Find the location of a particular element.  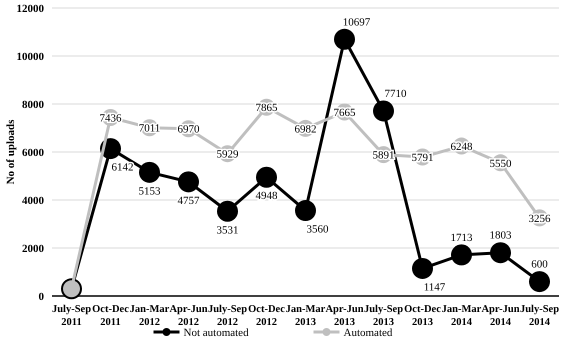

legend-label: Automated is located at coordinates (368, 333).